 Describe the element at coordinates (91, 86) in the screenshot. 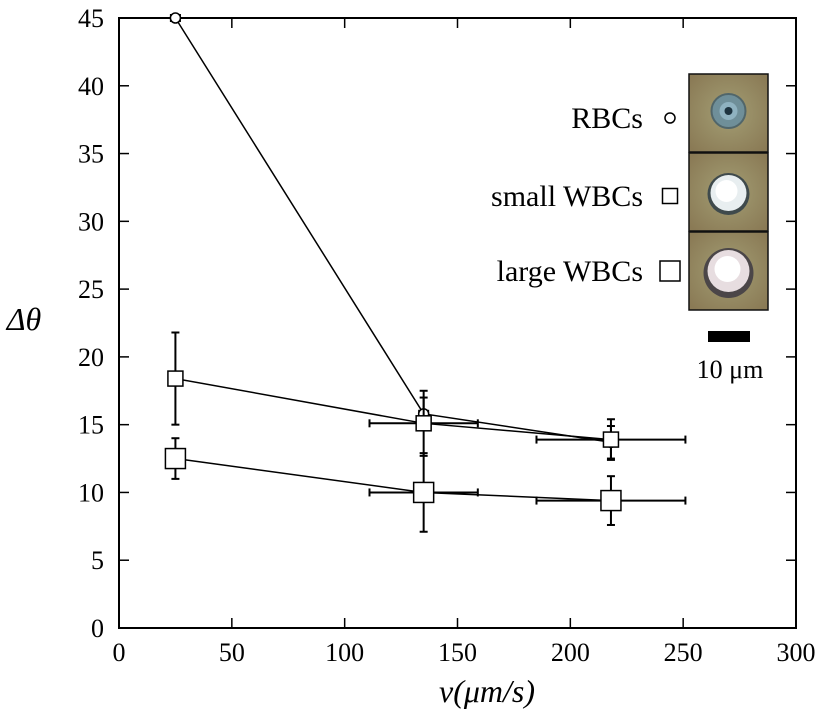

I see `y-tick-label: 40` at that location.